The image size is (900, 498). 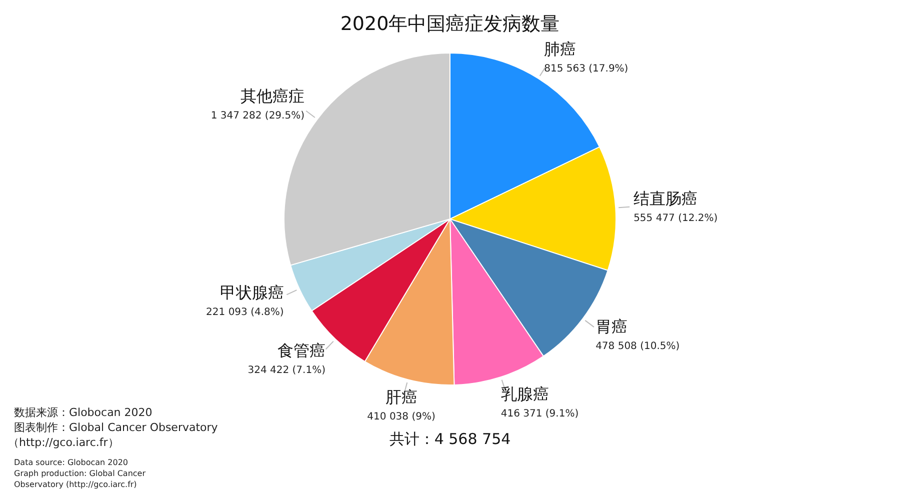 I want to click on slice-label: 肝癌, so click(x=401, y=397).